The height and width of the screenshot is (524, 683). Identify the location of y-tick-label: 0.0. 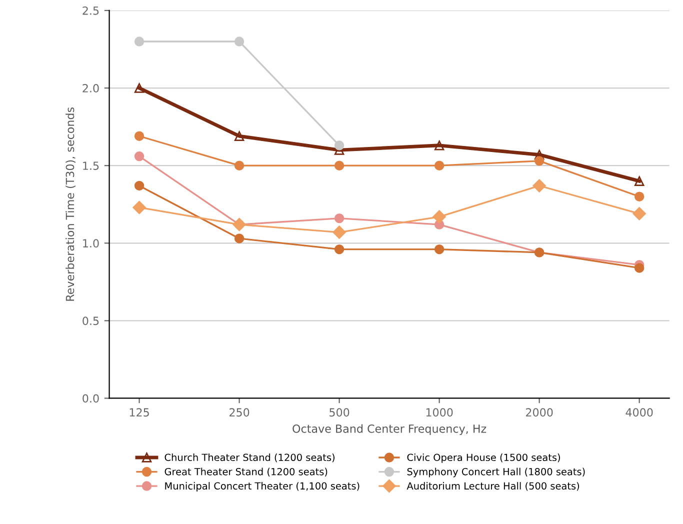
(90, 398).